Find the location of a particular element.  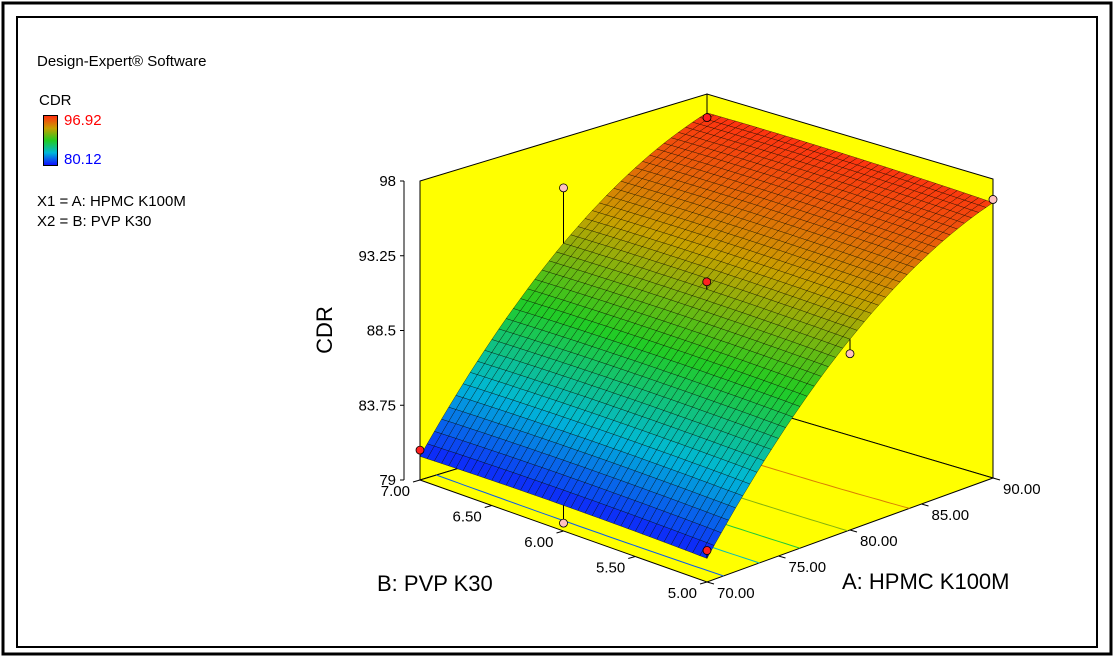

color-scale-high-value: 96.92 is located at coordinates (83, 120).